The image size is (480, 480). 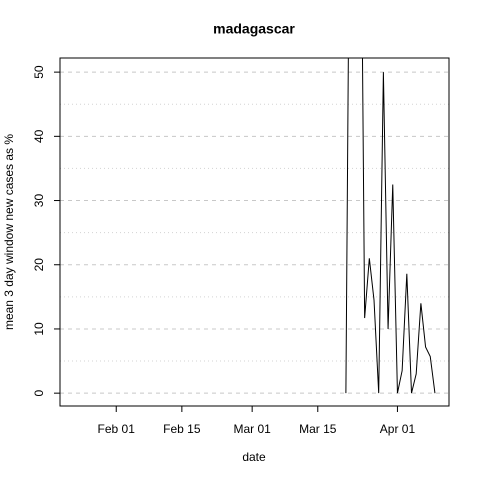 What do you see at coordinates (254, 457) in the screenshot?
I see `x-axis-label: date` at bounding box center [254, 457].